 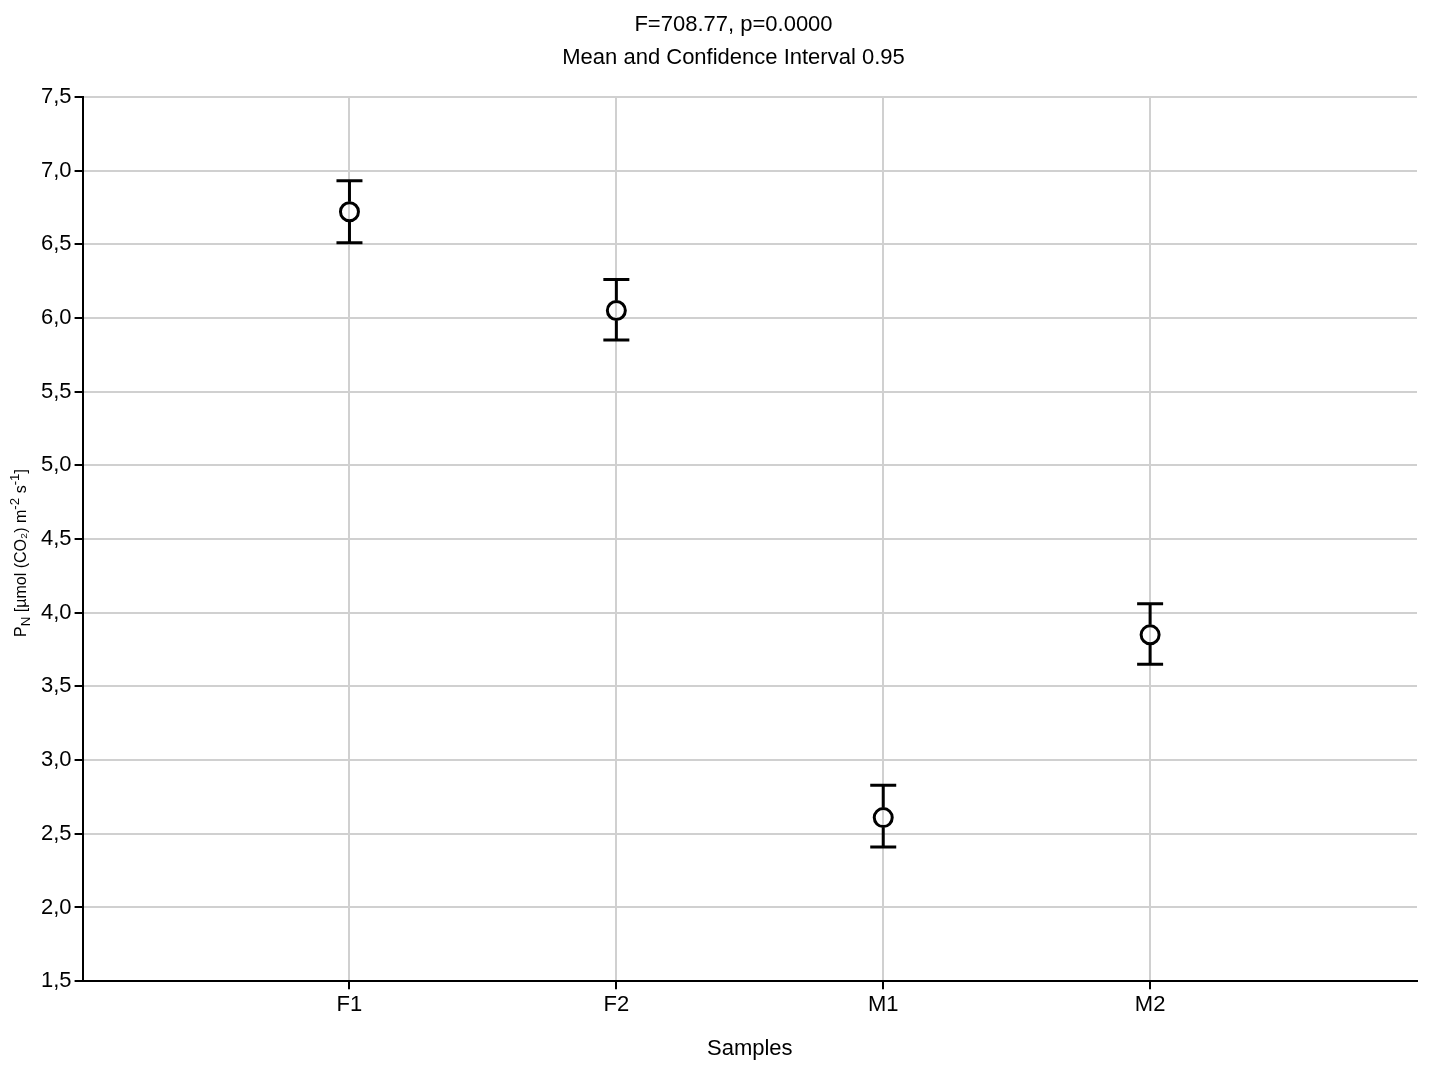 What do you see at coordinates (56, 390) in the screenshot?
I see `y-tick-label: 5,5` at bounding box center [56, 390].